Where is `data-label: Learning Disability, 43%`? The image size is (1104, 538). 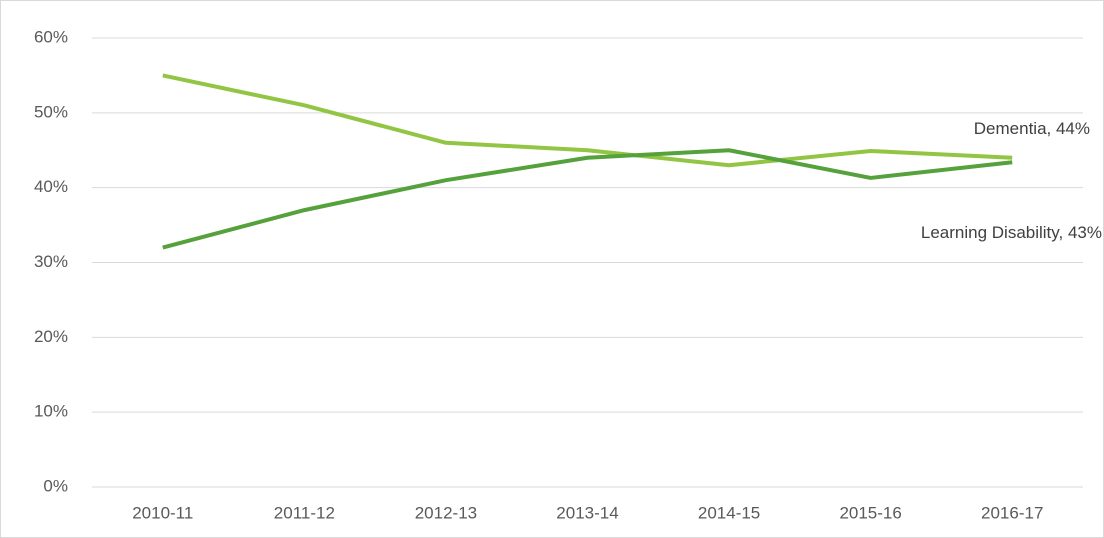
data-label: Learning Disability, 43% is located at coordinates (1011, 232).